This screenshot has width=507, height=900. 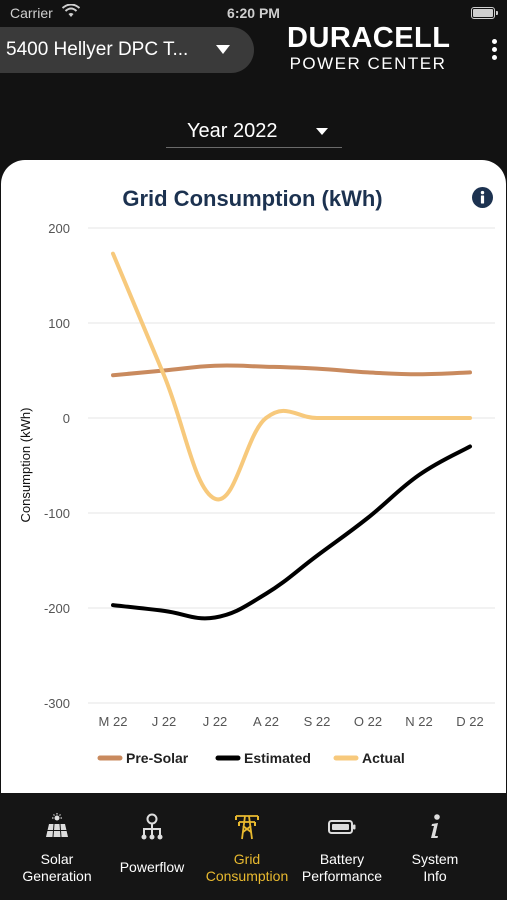 What do you see at coordinates (57, 825) in the screenshot?
I see `solar-panel-icon` at bounding box center [57, 825].